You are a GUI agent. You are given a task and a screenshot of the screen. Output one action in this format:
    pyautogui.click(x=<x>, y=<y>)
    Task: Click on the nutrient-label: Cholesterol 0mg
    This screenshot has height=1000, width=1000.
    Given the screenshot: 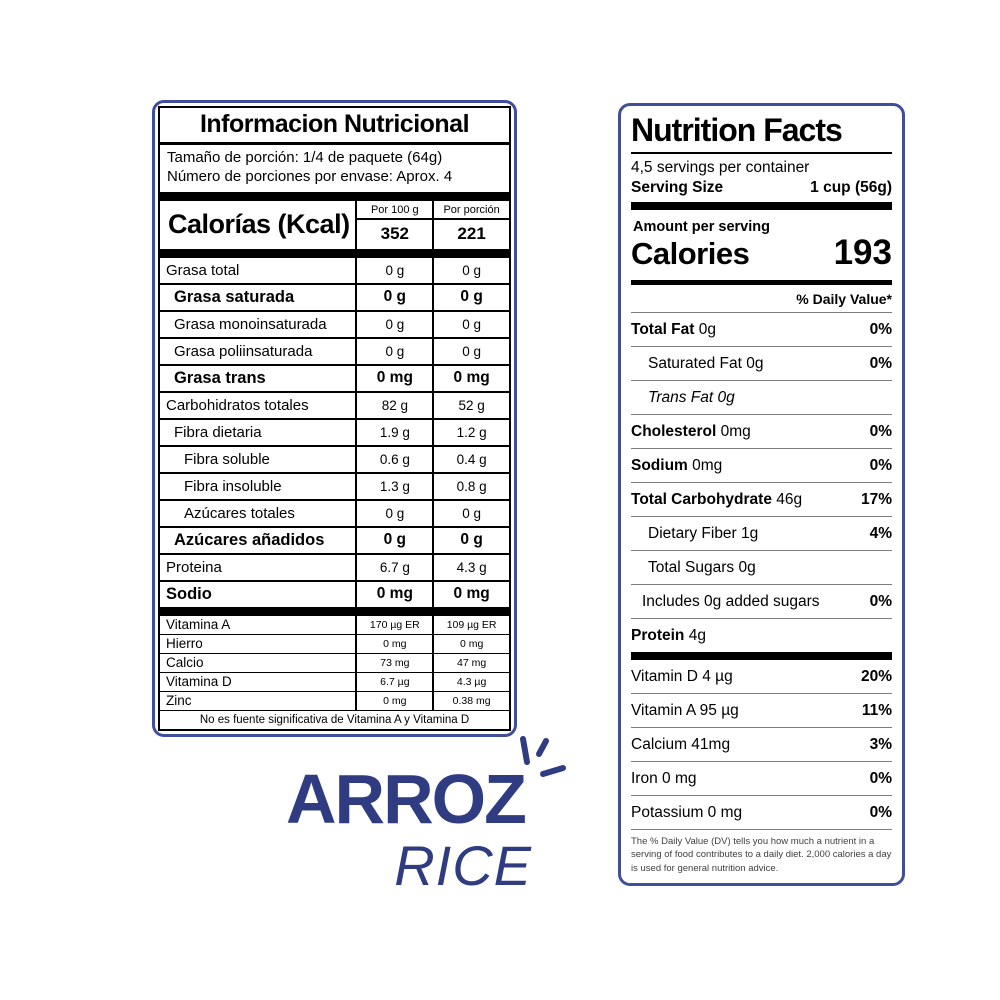 What is the action you would take?
    pyautogui.click(x=691, y=432)
    